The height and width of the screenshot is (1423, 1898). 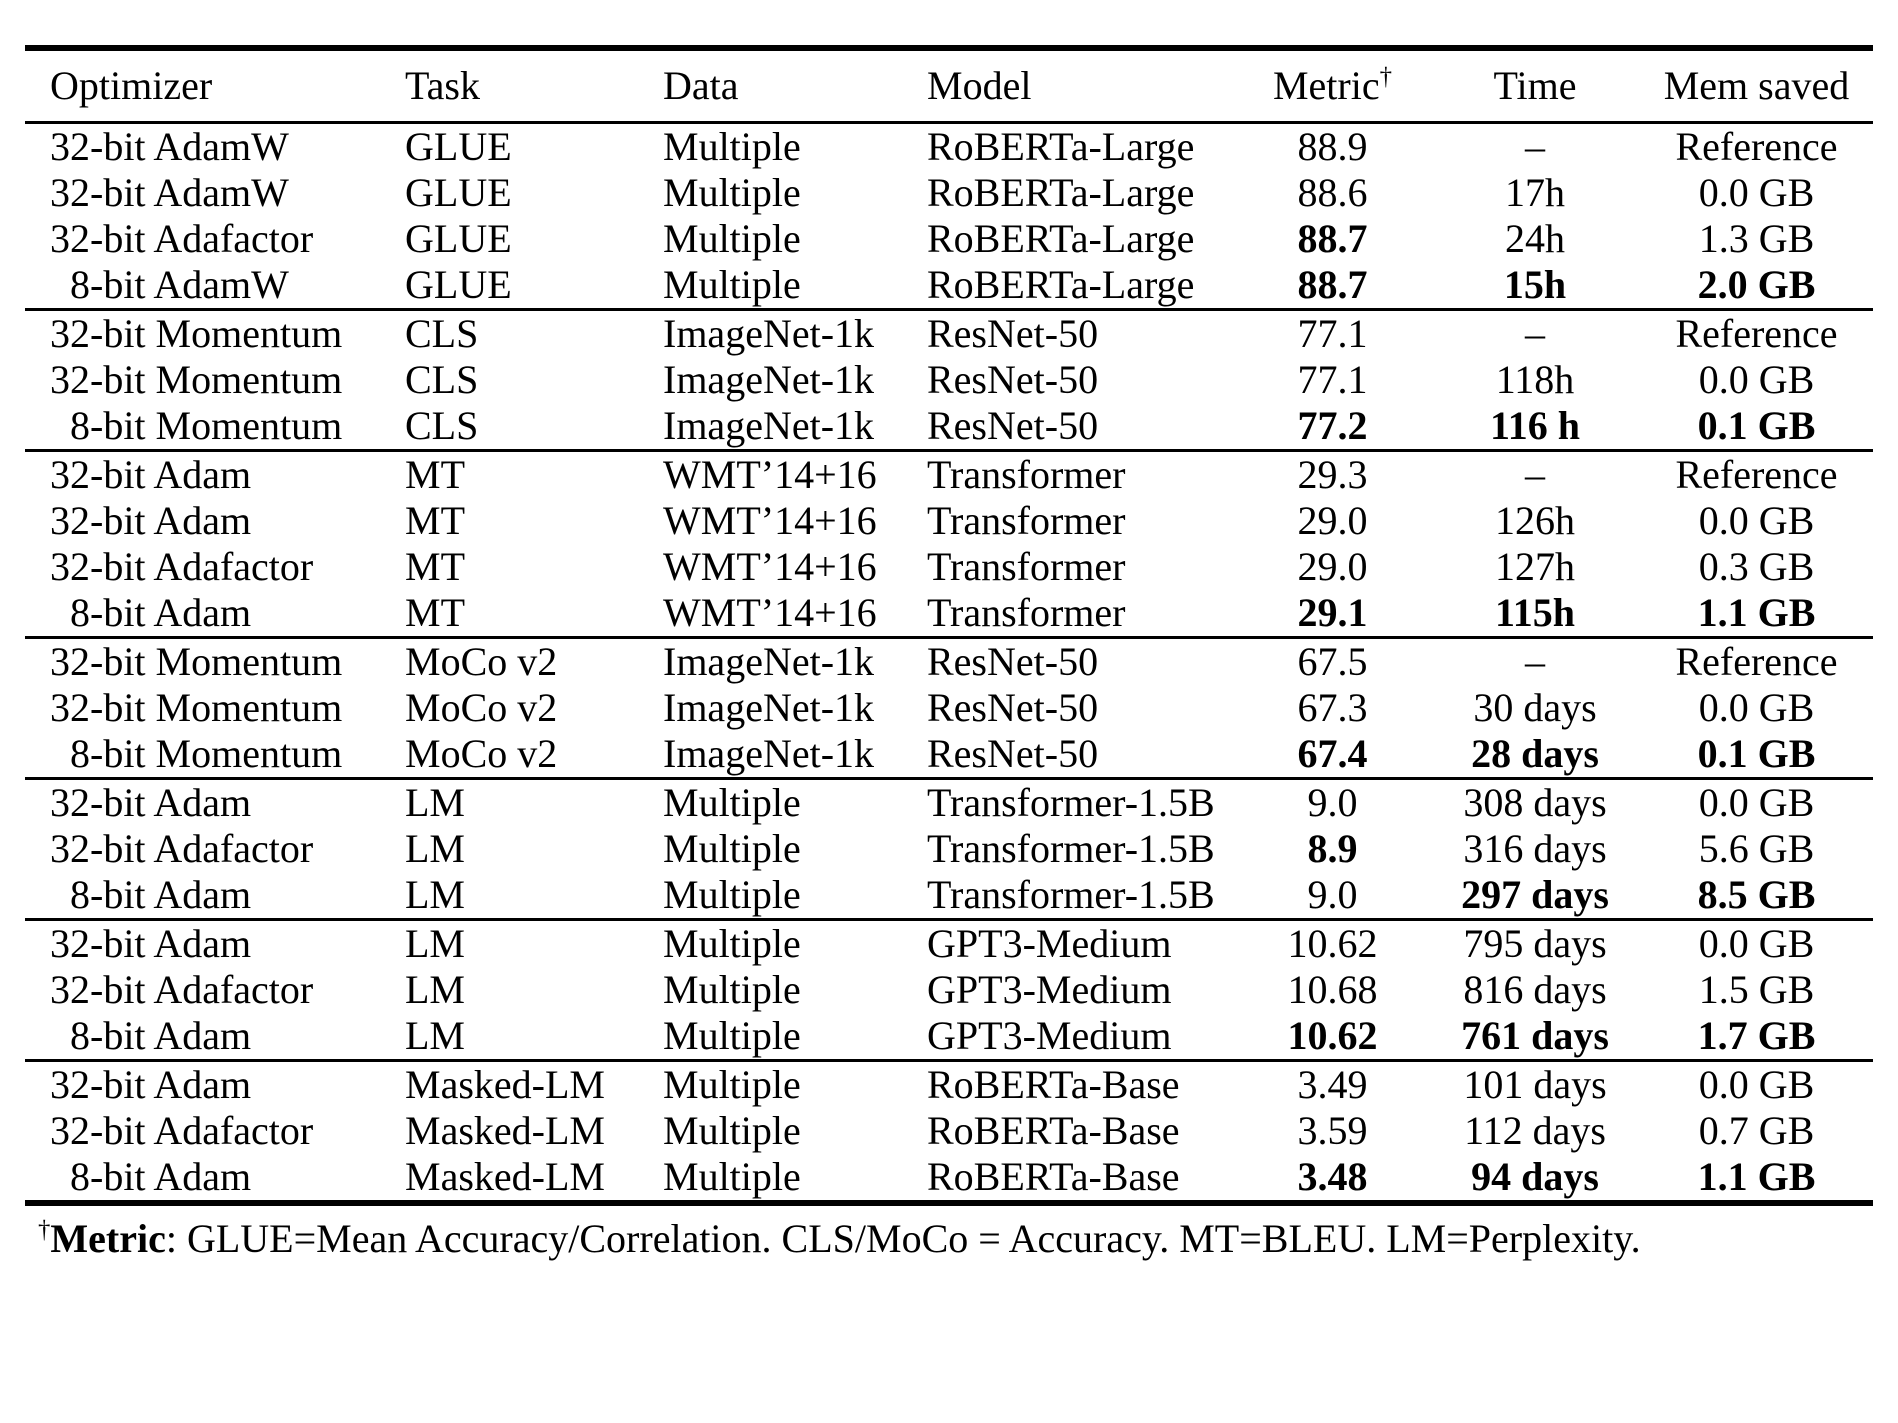 I want to click on cell-metric: 88.9, so click(x=1332, y=146).